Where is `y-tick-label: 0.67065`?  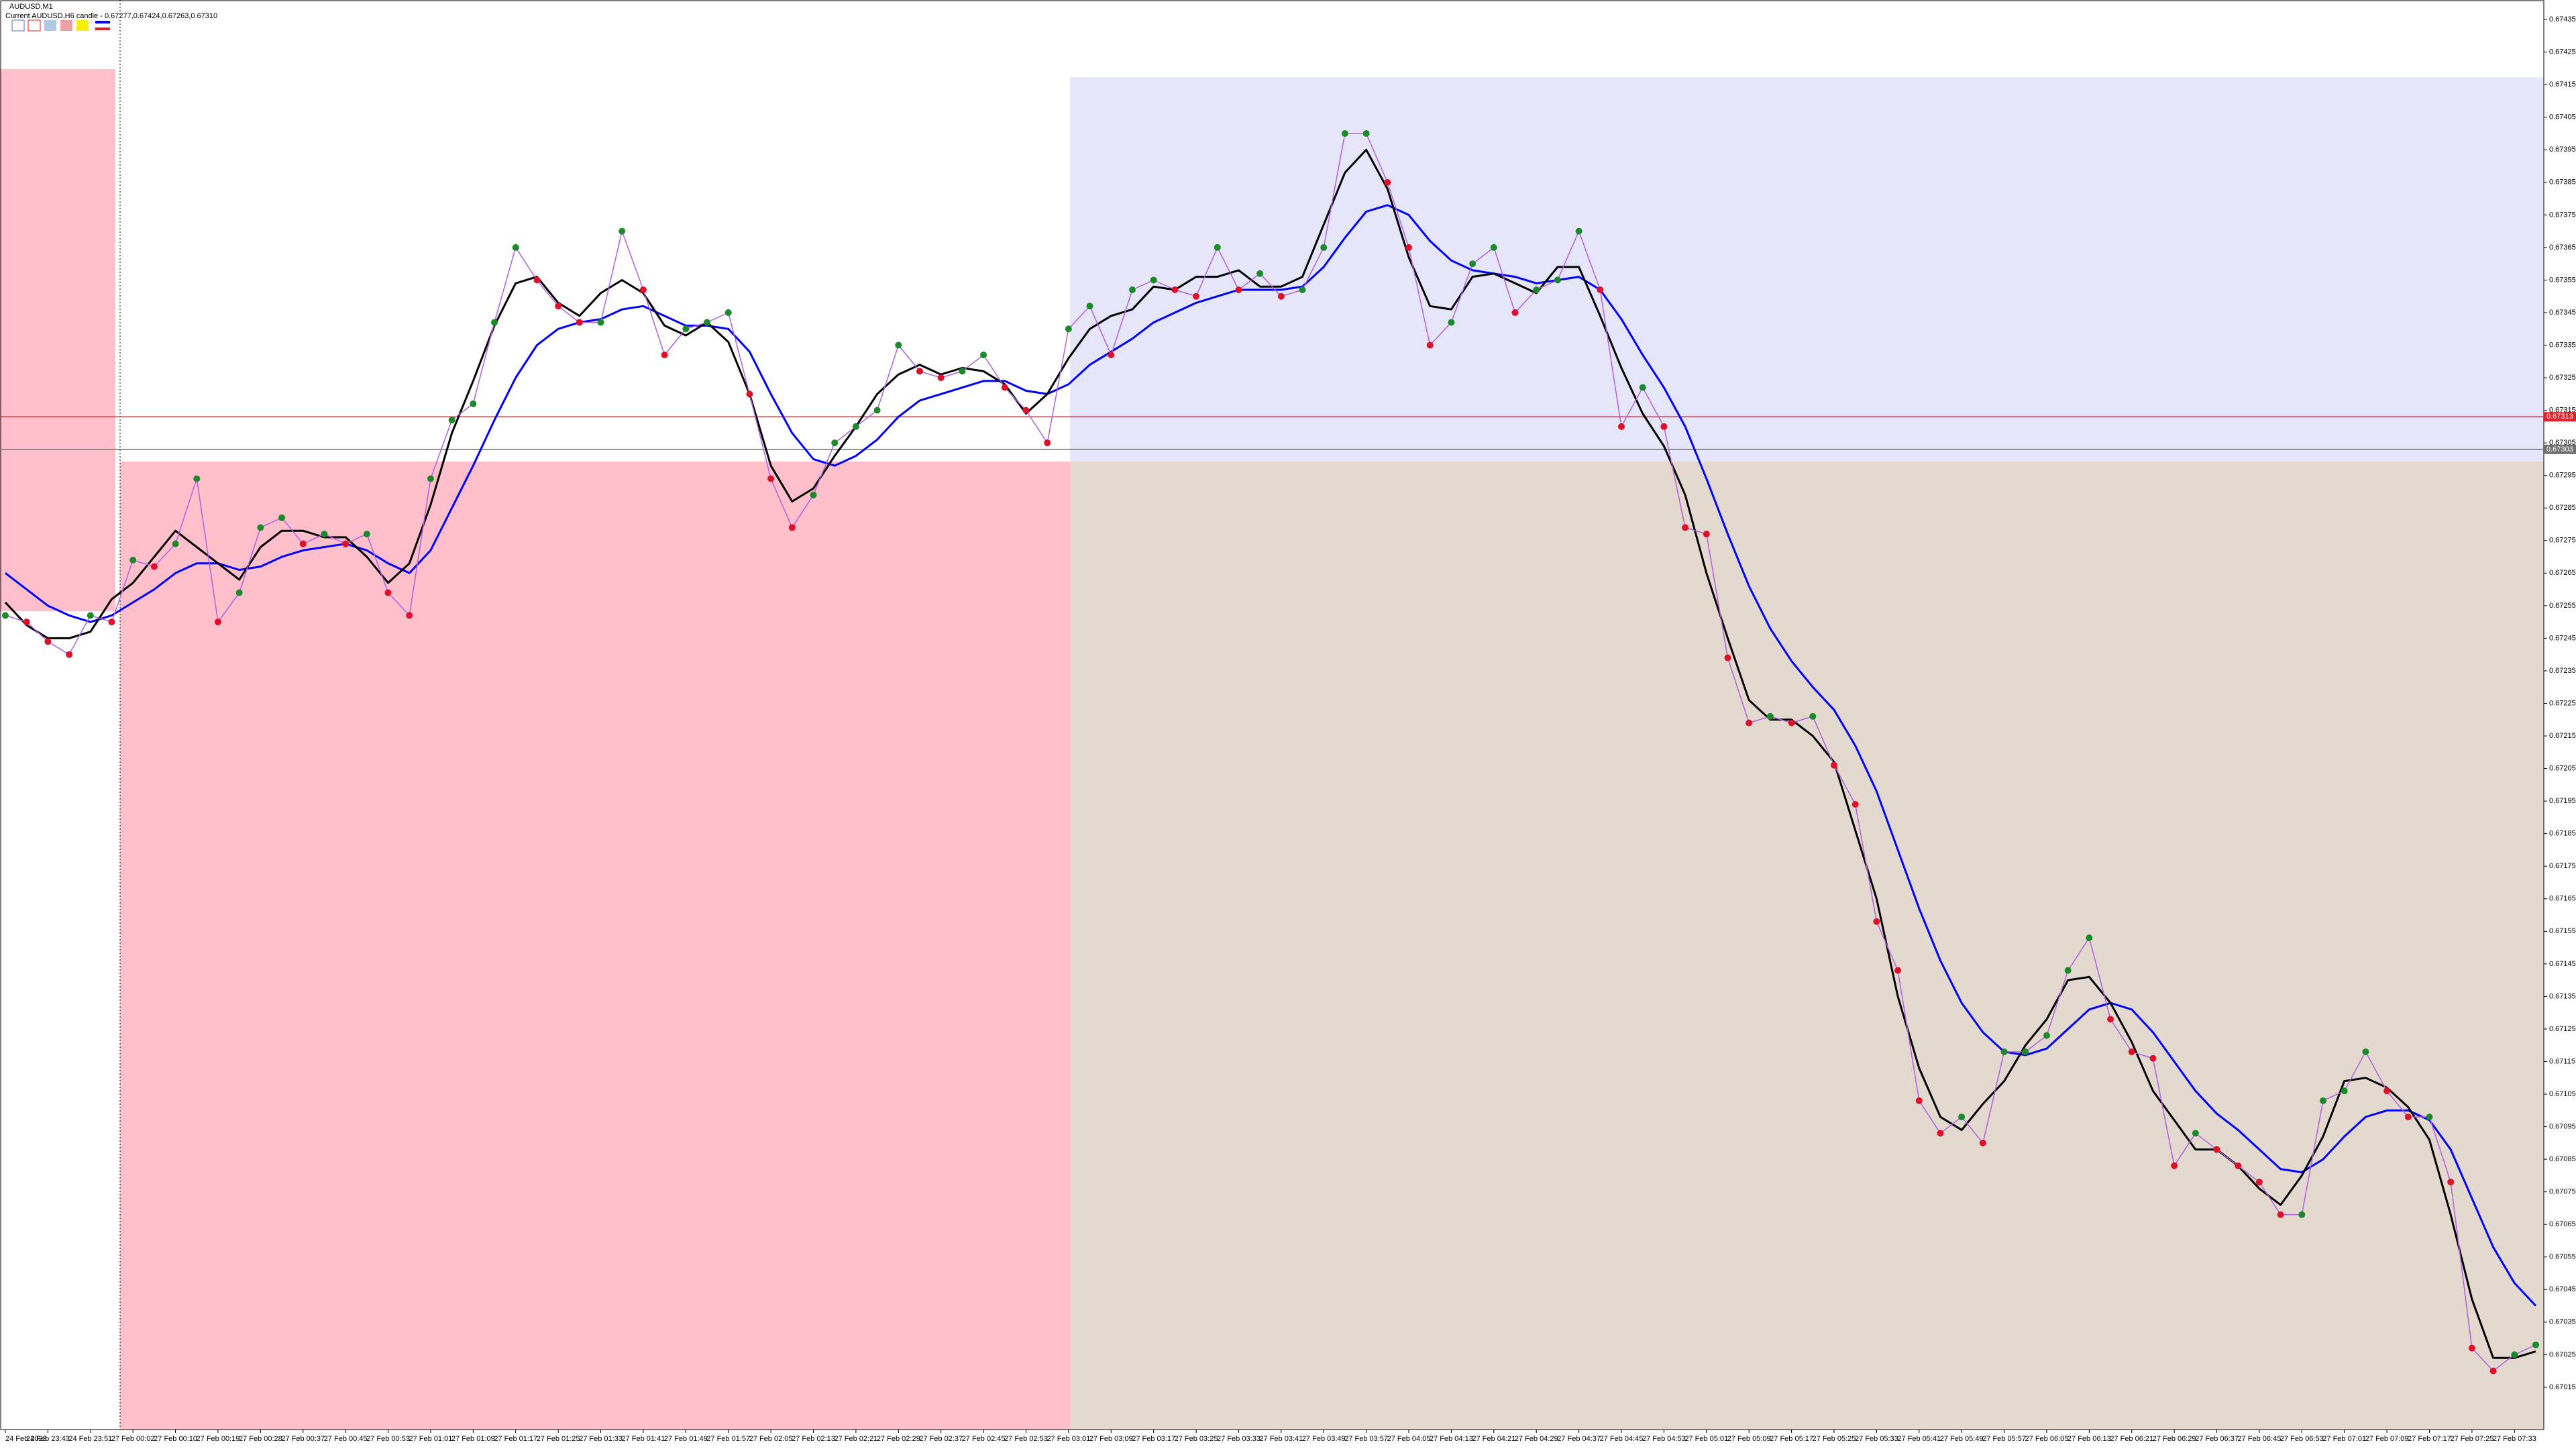 y-tick-label: 0.67065 is located at coordinates (2562, 1224).